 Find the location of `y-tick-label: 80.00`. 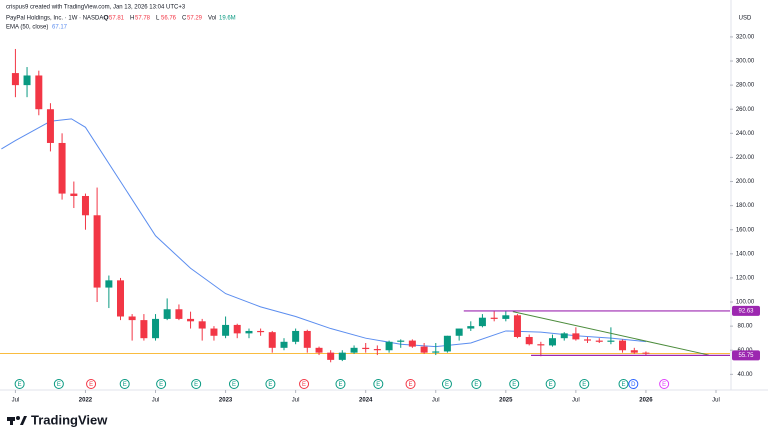

y-tick-label: 80.00 is located at coordinates (745, 327).